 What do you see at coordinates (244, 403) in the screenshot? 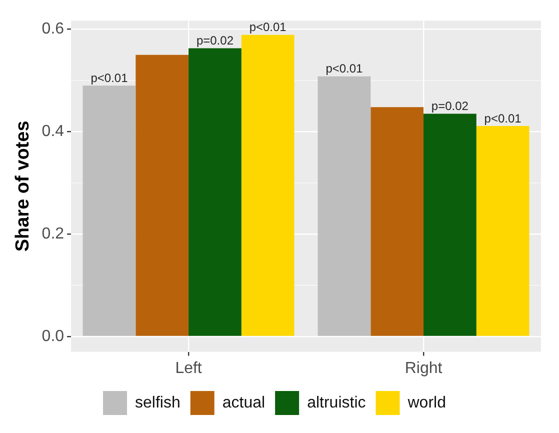
I see `legend-label: actual` at bounding box center [244, 403].